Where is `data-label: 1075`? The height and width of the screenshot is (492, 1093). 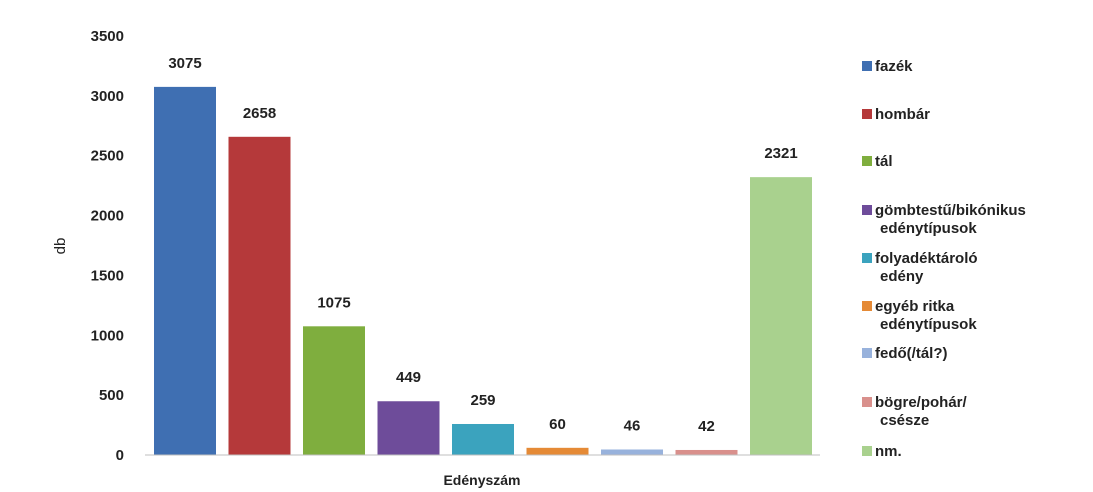 data-label: 1075 is located at coordinates (333, 302).